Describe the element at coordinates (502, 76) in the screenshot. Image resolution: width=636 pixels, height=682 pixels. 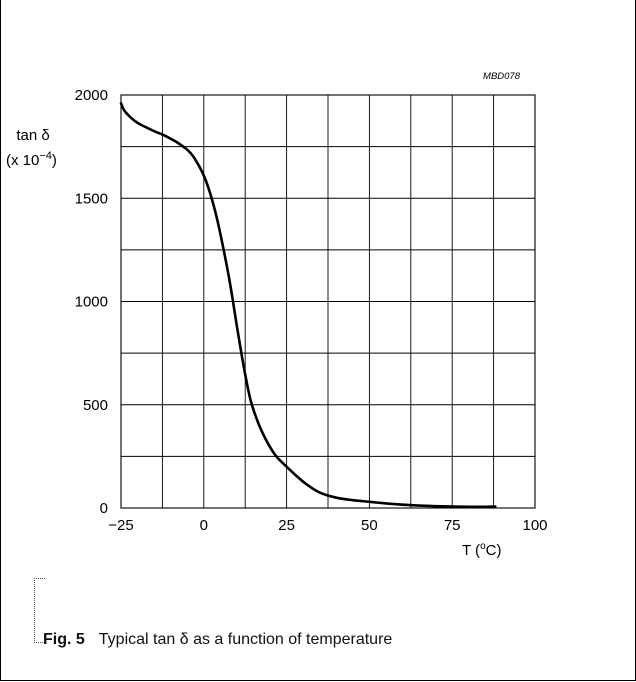
I see `figure-code: MBD078` at that location.